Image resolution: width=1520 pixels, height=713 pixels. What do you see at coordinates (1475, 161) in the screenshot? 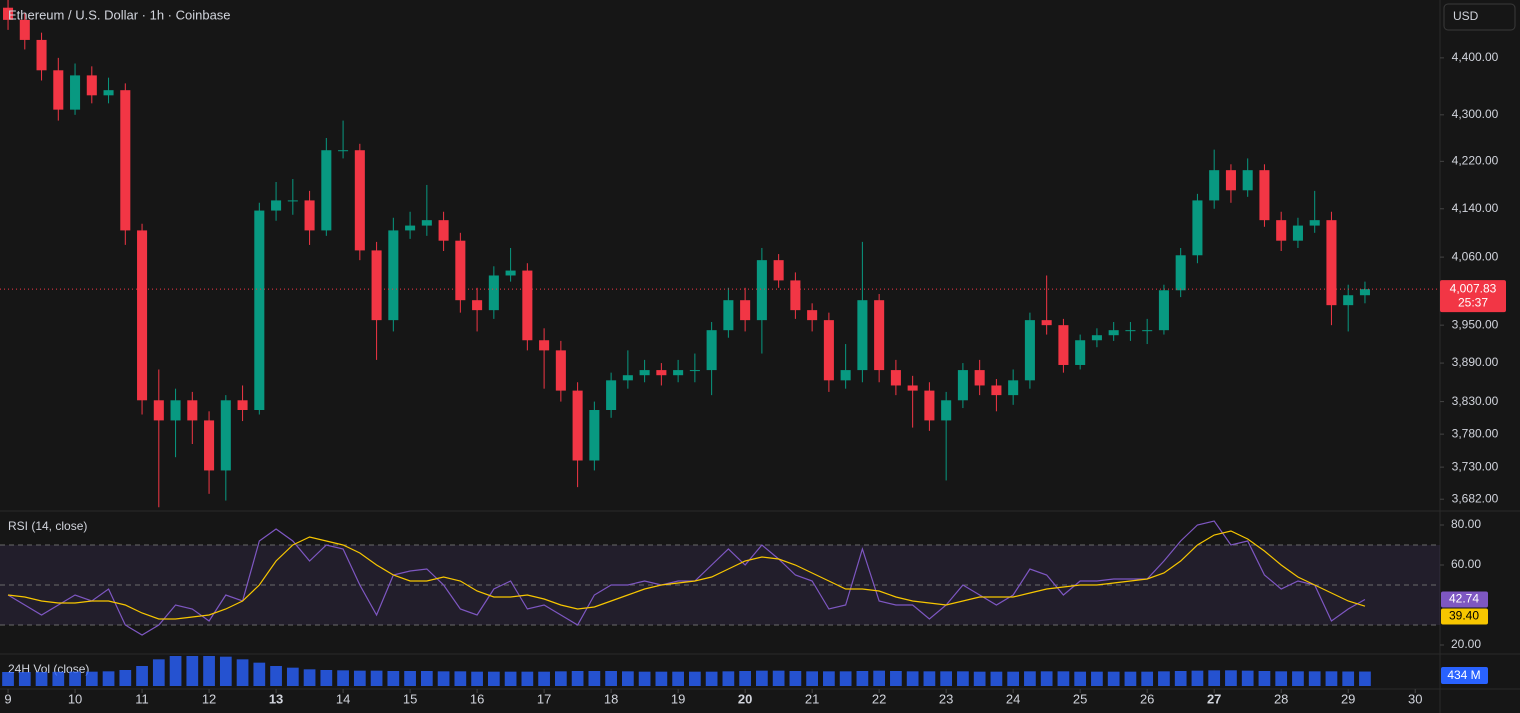
I see `y-tick-label: 4,220.00` at bounding box center [1475, 161].